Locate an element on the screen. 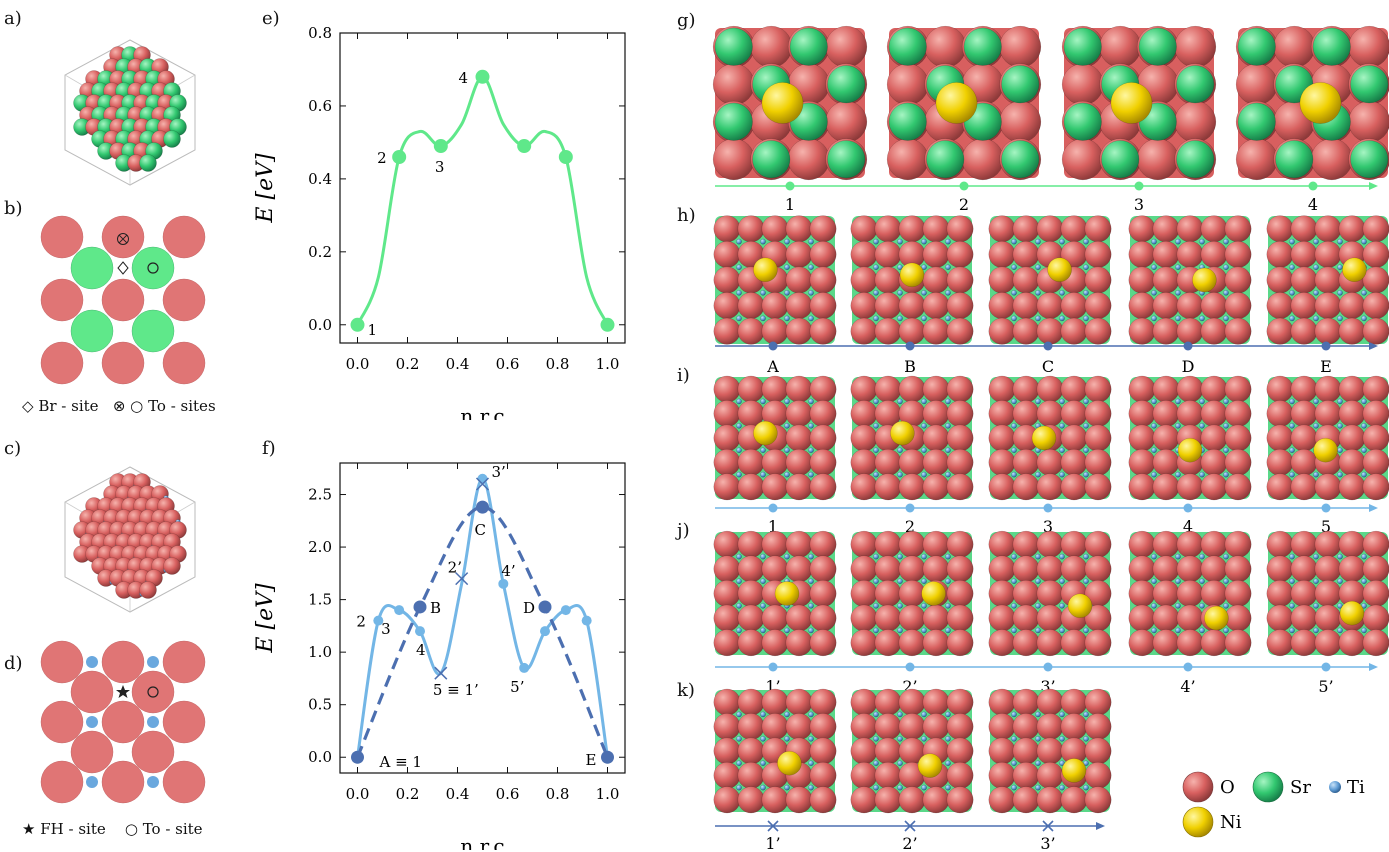 The height and width of the screenshot is (852, 1389). path-marker is located at coordinates (1188, 667).